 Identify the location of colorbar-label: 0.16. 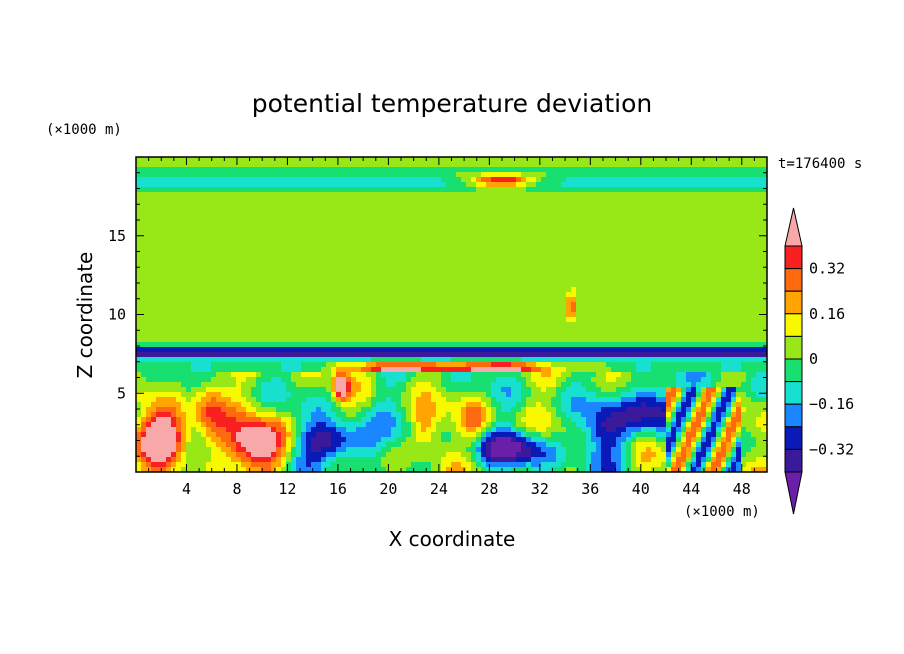
(827, 314).